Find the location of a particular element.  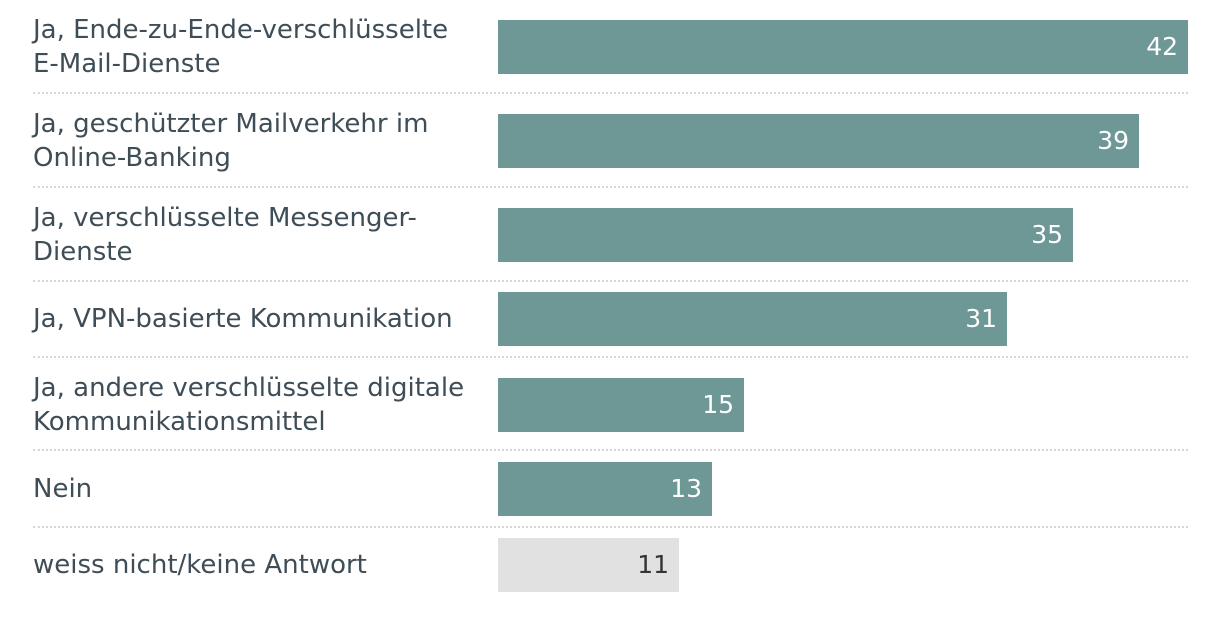

bar: 15 is located at coordinates (621, 405).